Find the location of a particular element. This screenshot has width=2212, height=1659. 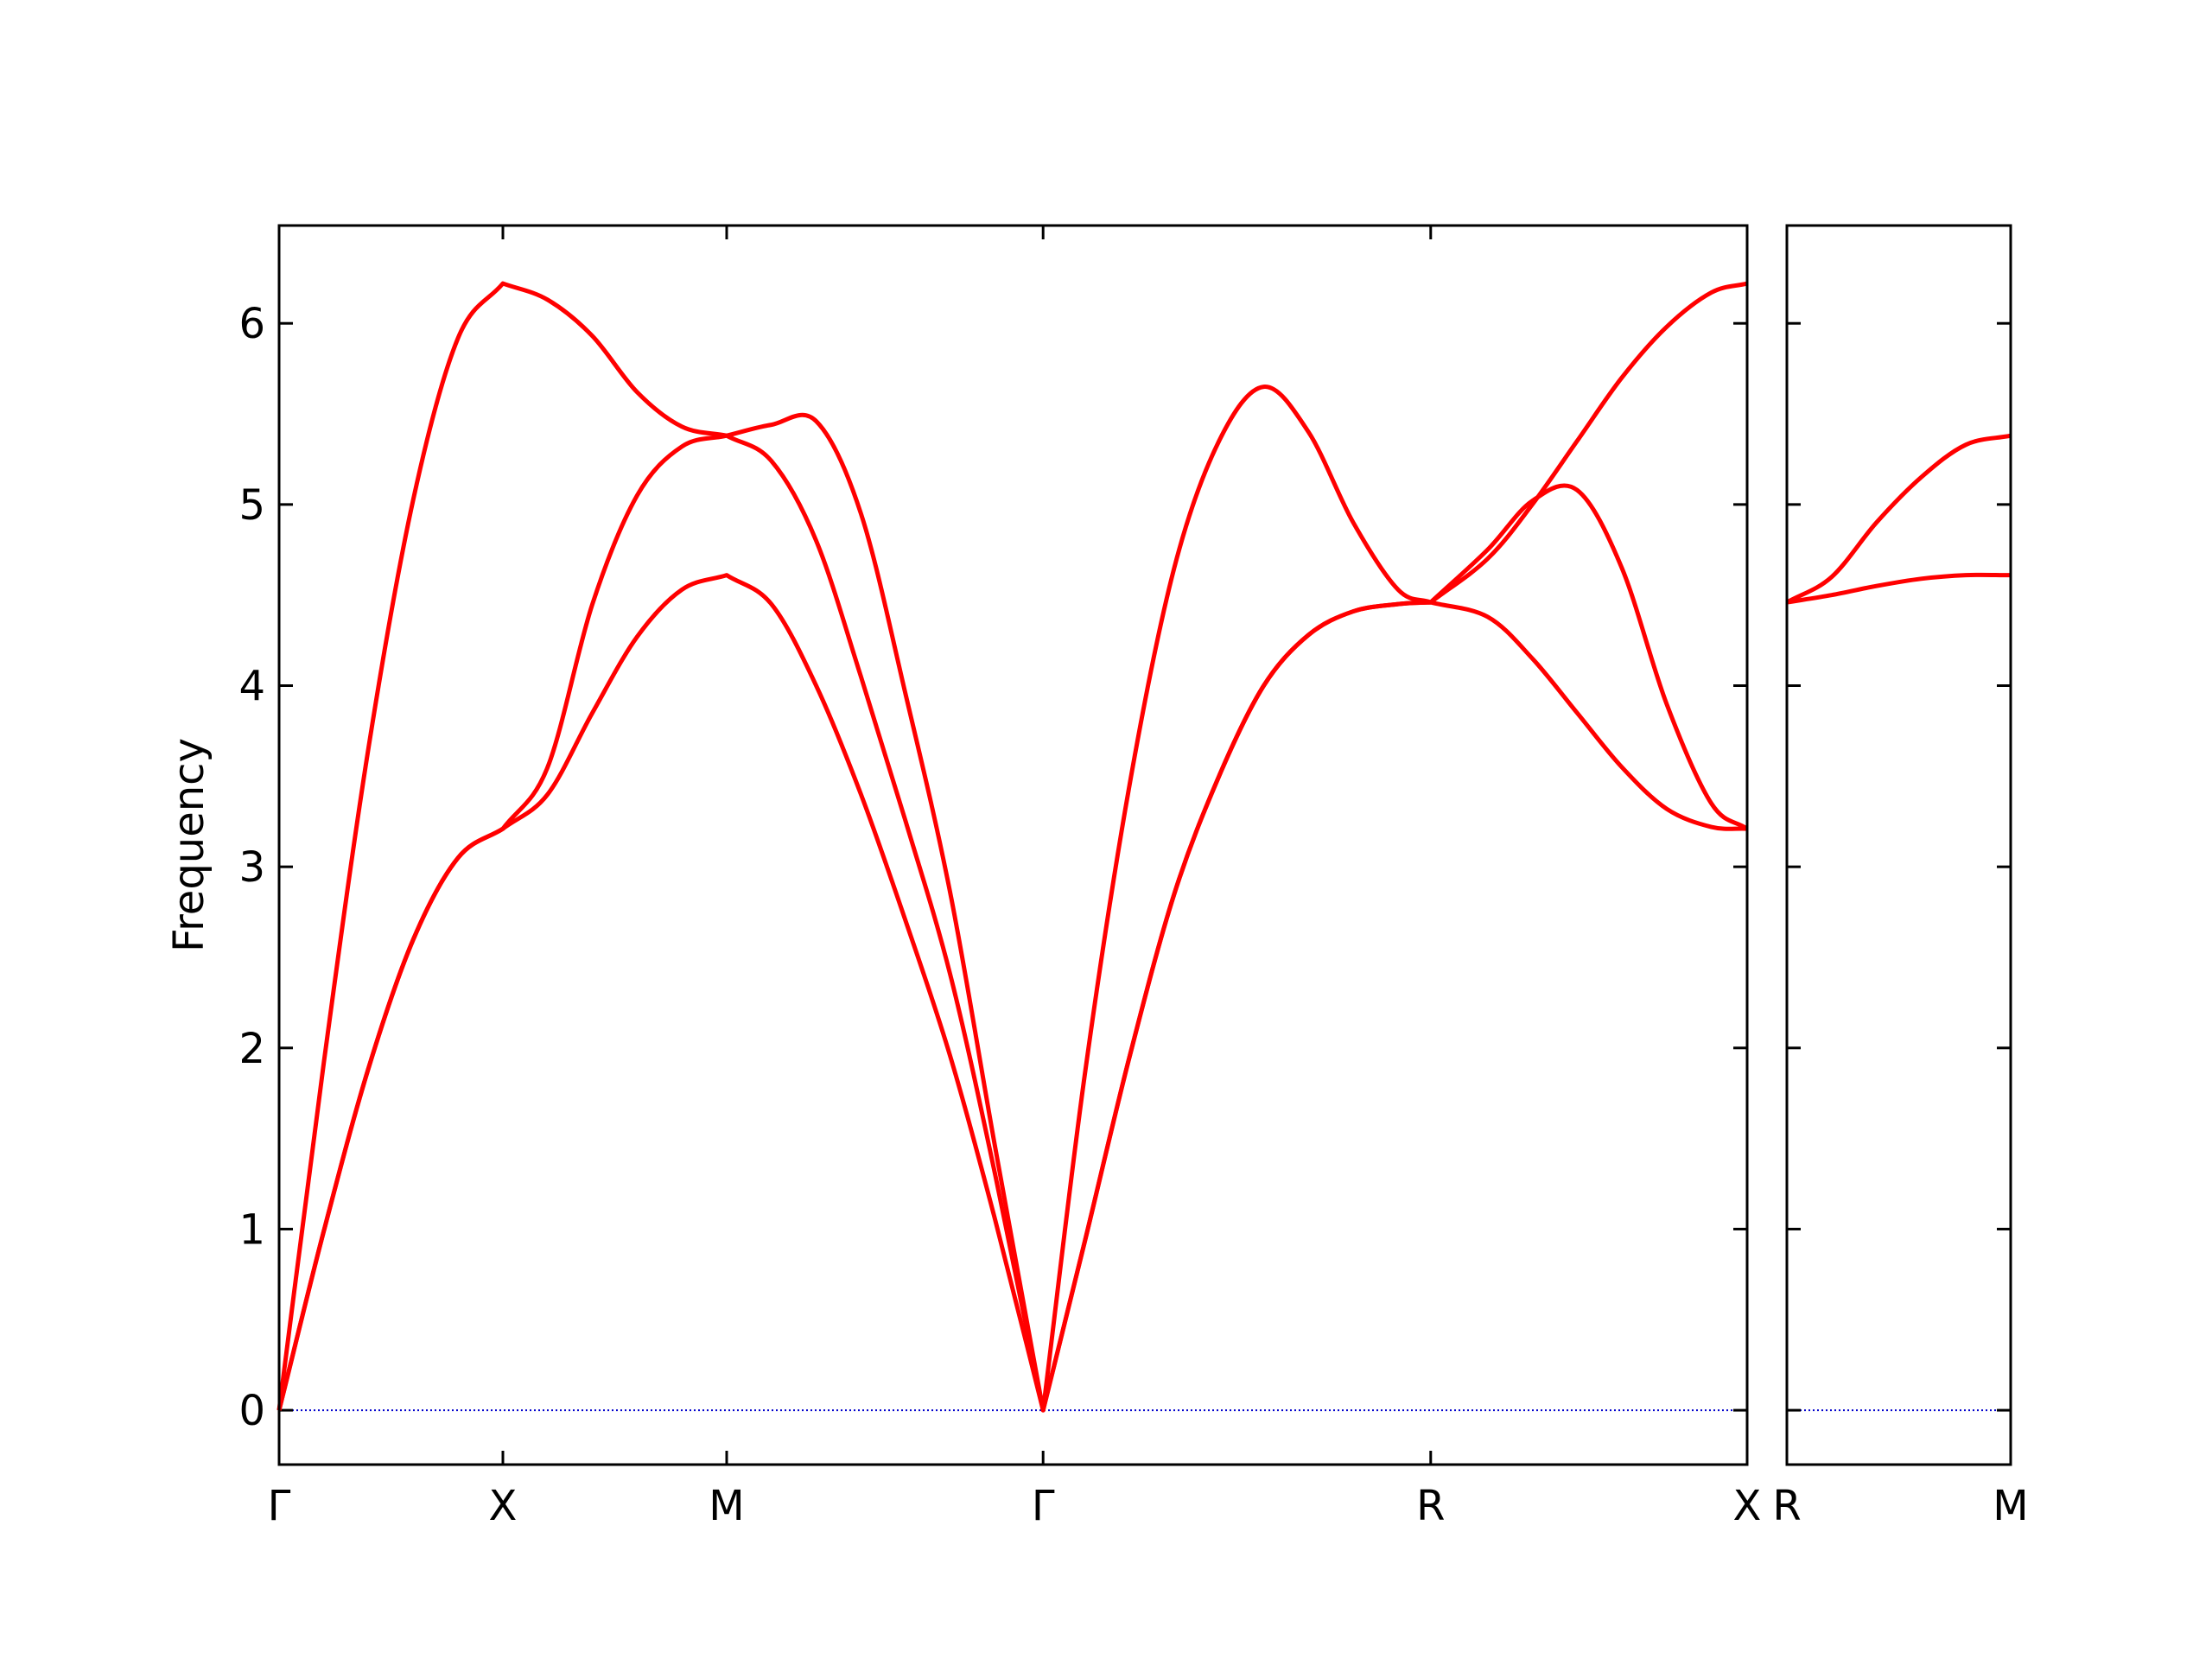

y-tick-label: 6 is located at coordinates (251, 324).